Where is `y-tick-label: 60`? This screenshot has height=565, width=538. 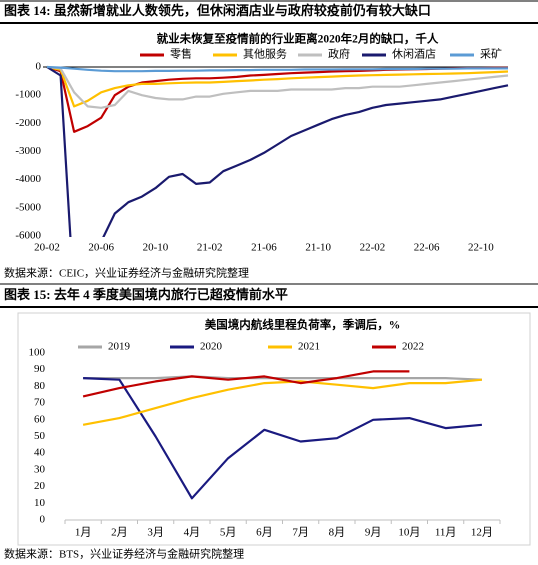 y-tick-label: 60 is located at coordinates (40, 419).